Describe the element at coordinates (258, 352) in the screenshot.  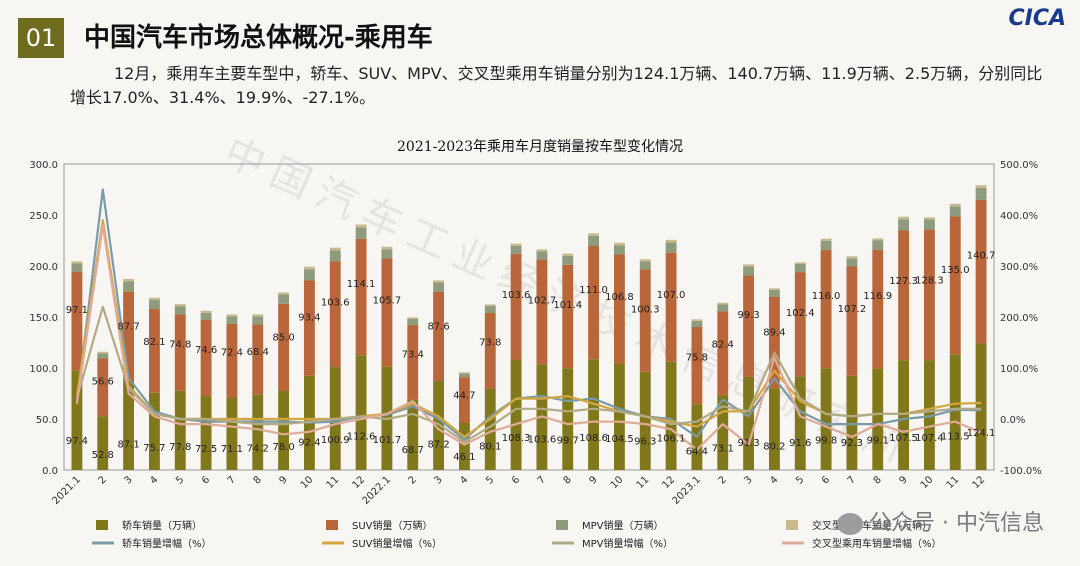
I see `suv-data-label: 68.4` at that location.